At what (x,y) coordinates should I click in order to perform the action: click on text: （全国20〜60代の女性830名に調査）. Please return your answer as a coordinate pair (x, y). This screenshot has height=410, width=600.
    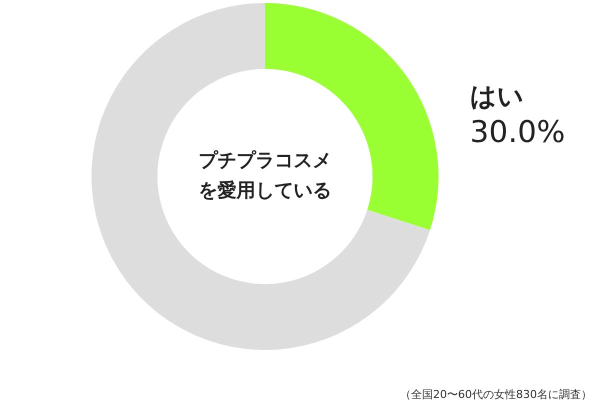
    Looking at the image, I should click on (496, 394).